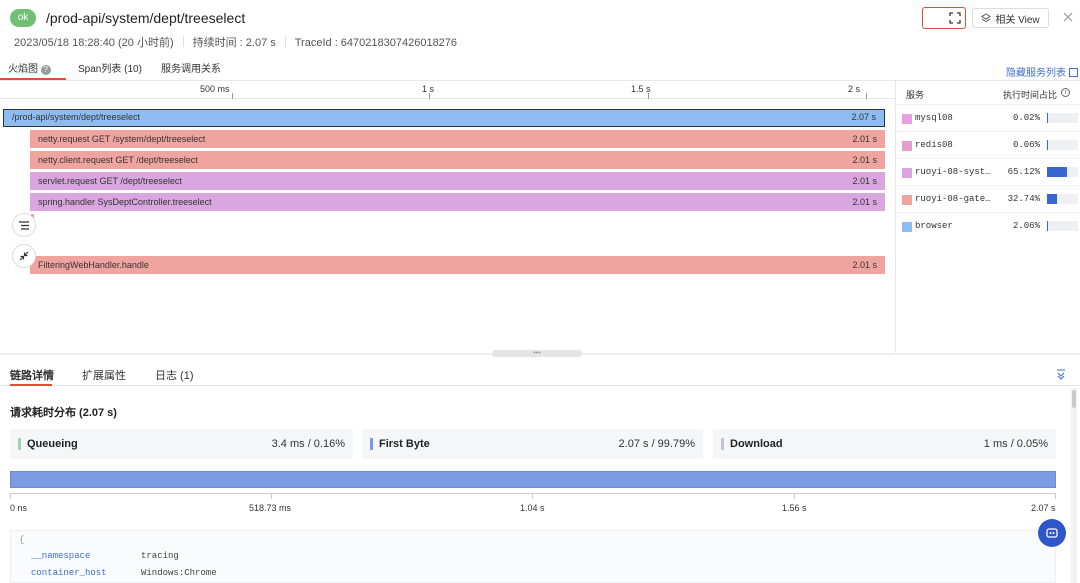 Image resolution: width=1080 pixels, height=583 pixels. I want to click on view-tabs: 火焰图 ? Span列表 (10) 服务调用关系, so click(540, 70).